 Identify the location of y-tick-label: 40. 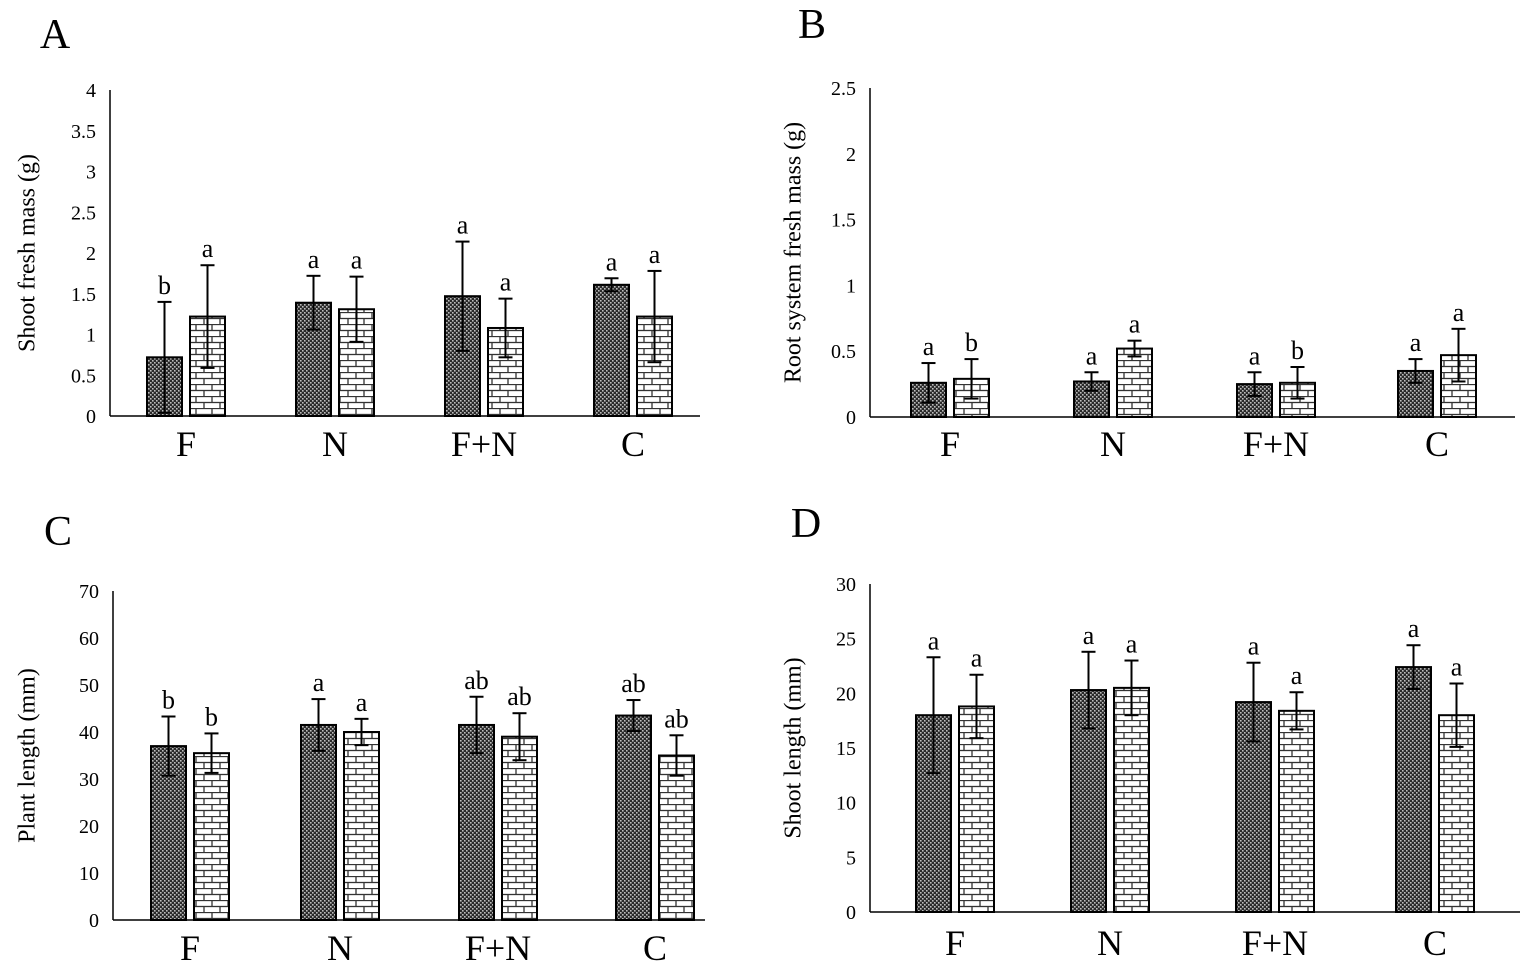
(89, 733).